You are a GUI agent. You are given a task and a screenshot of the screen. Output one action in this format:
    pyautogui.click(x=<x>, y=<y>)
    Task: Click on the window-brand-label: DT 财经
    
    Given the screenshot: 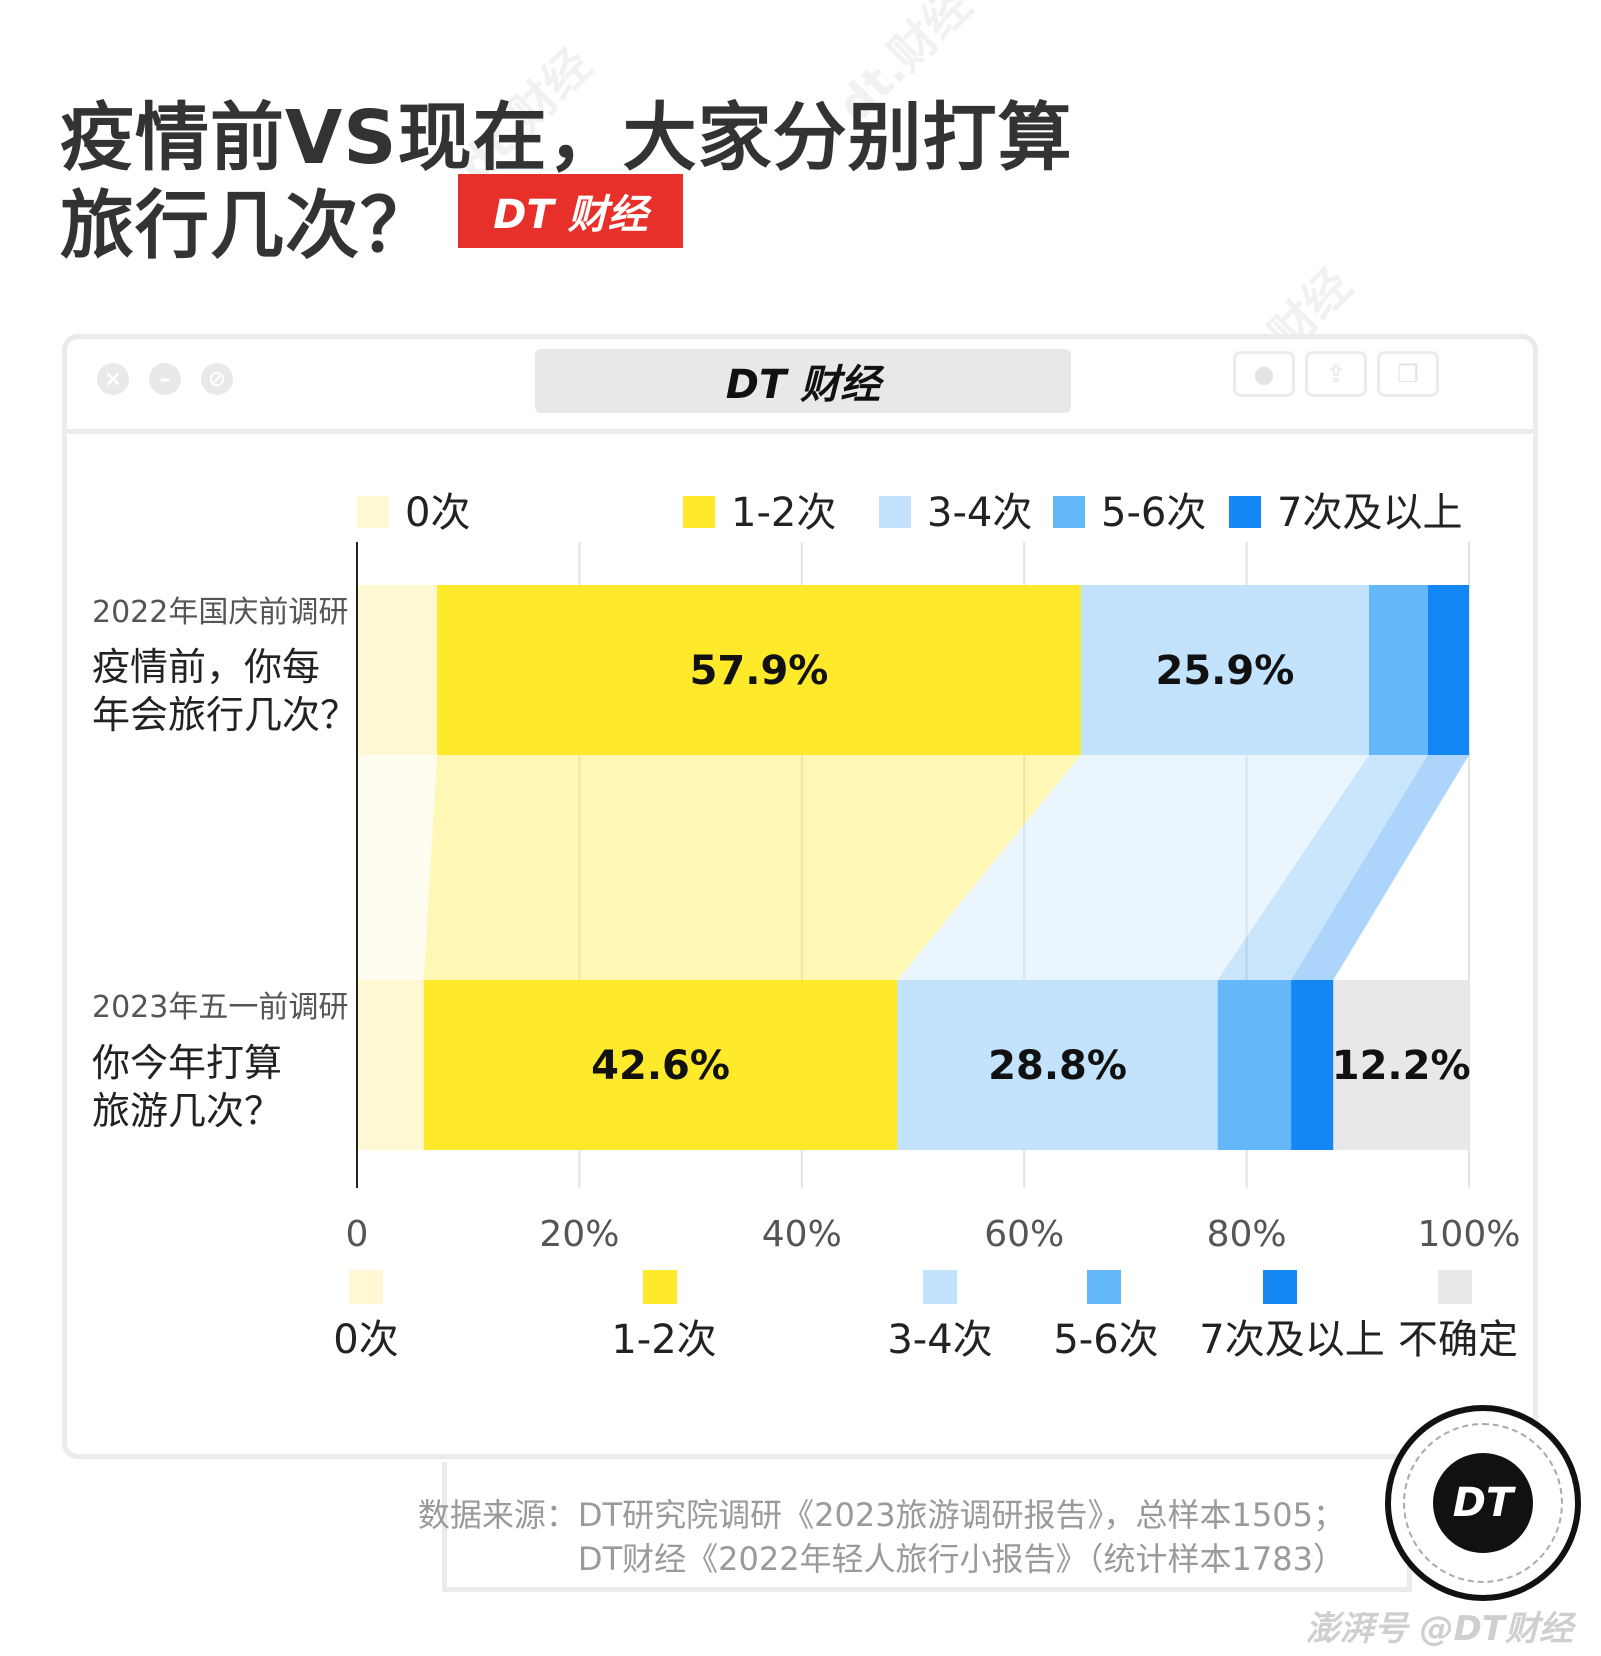 What is the action you would take?
    pyautogui.click(x=803, y=381)
    